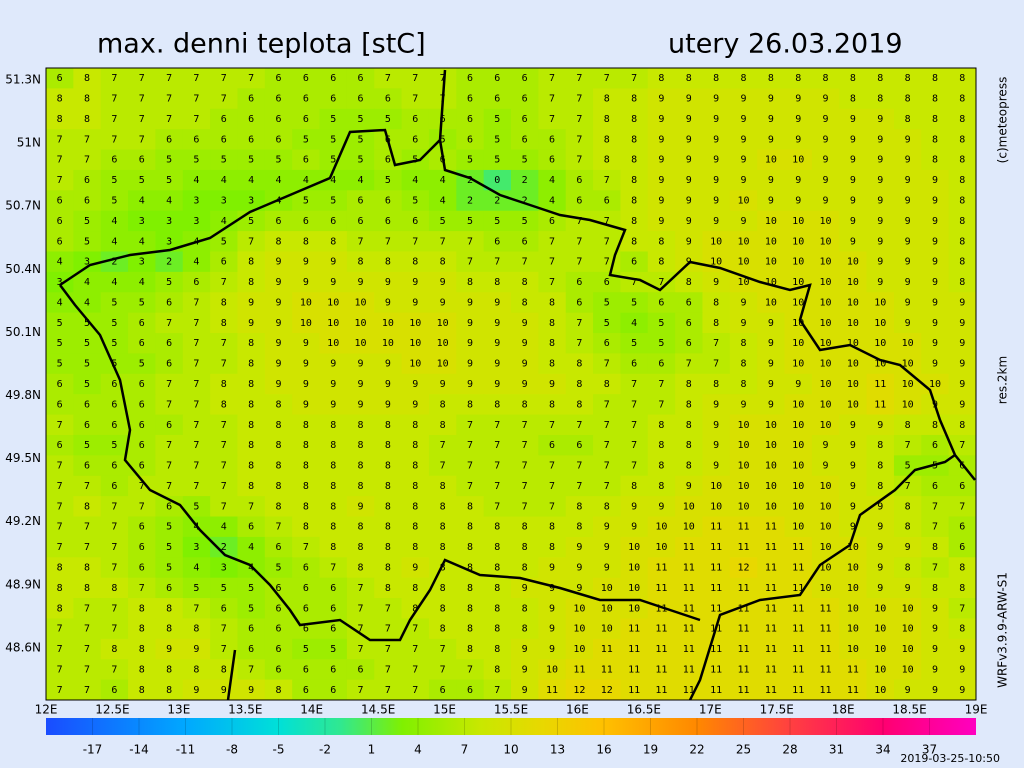 The image size is (1024, 768). What do you see at coordinates (142, 282) in the screenshot?
I see `temperature-value: 4` at bounding box center [142, 282].